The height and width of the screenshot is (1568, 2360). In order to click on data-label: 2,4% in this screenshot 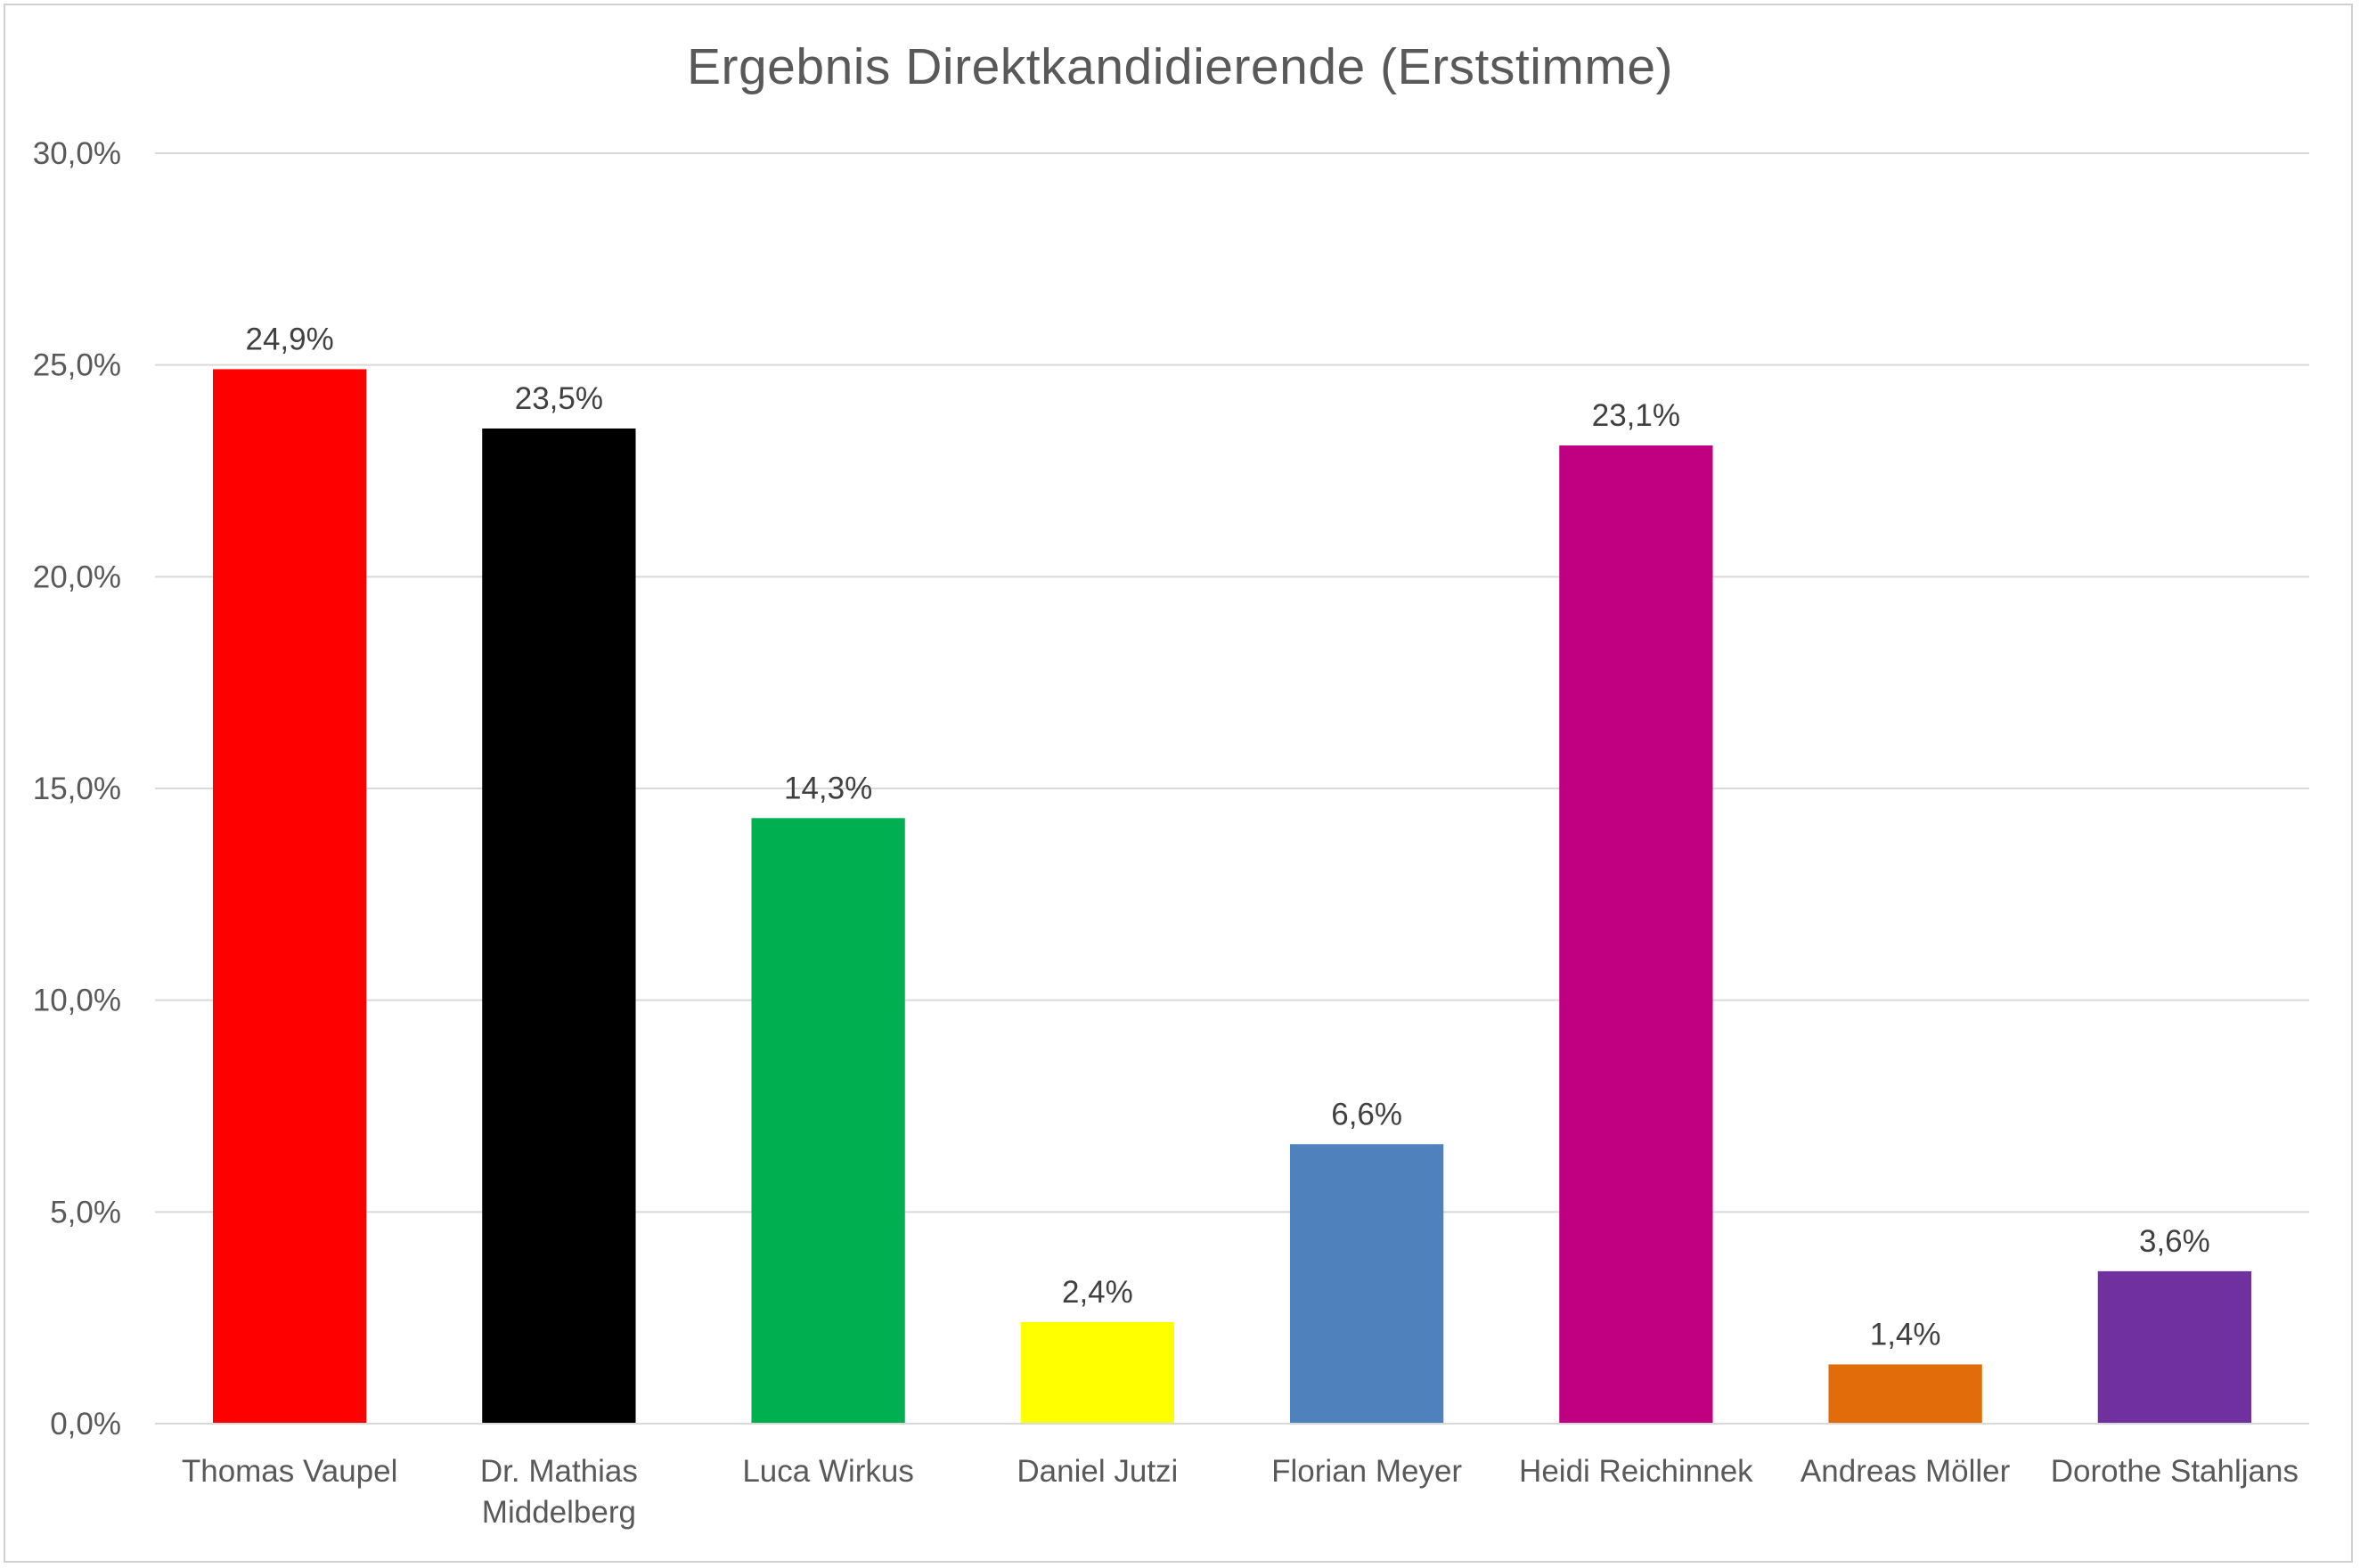, I will do `click(1097, 1292)`.